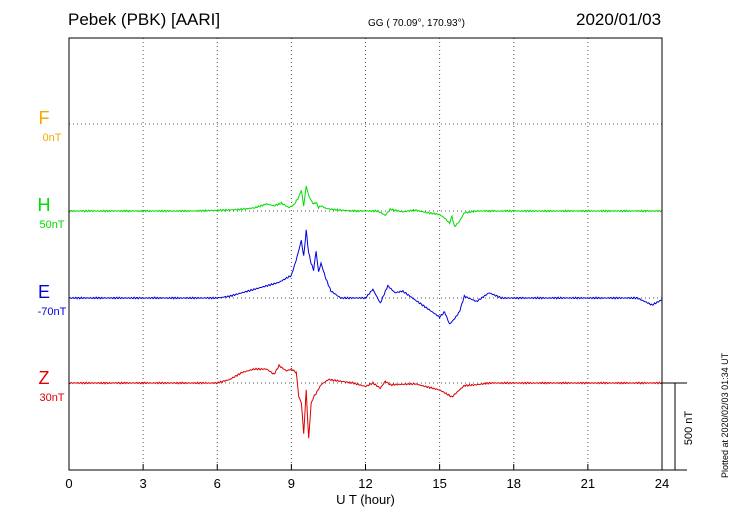 This screenshot has width=730, height=520. Describe the element at coordinates (365, 401) in the screenshot. I see `series-z-line` at that location.